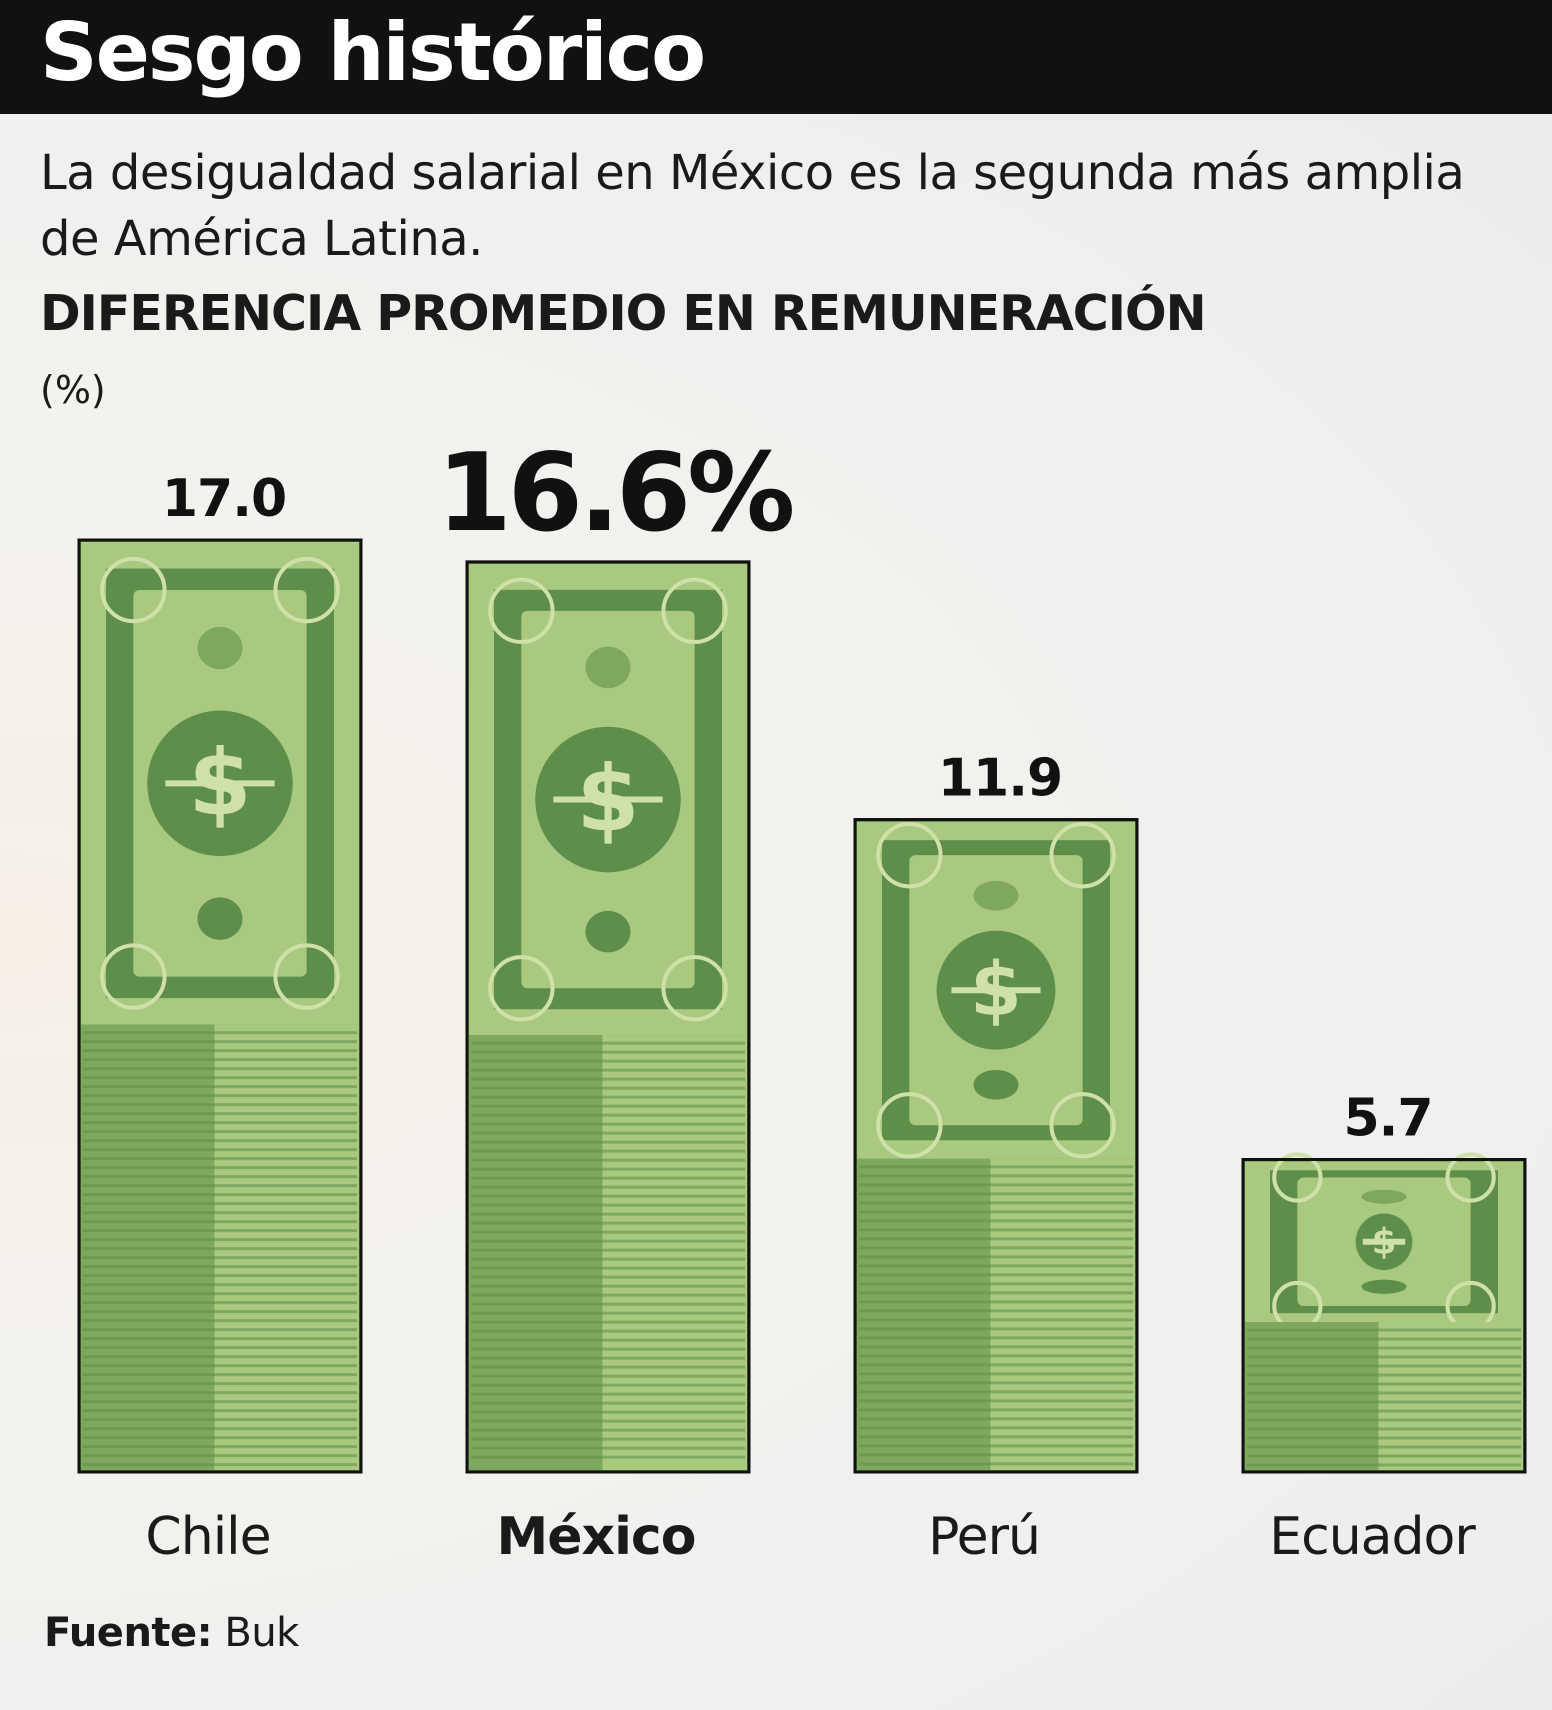 This screenshot has height=1710, width=1552. Describe the element at coordinates (1000, 779) in the screenshot. I see `value-label: 11.9` at that location.